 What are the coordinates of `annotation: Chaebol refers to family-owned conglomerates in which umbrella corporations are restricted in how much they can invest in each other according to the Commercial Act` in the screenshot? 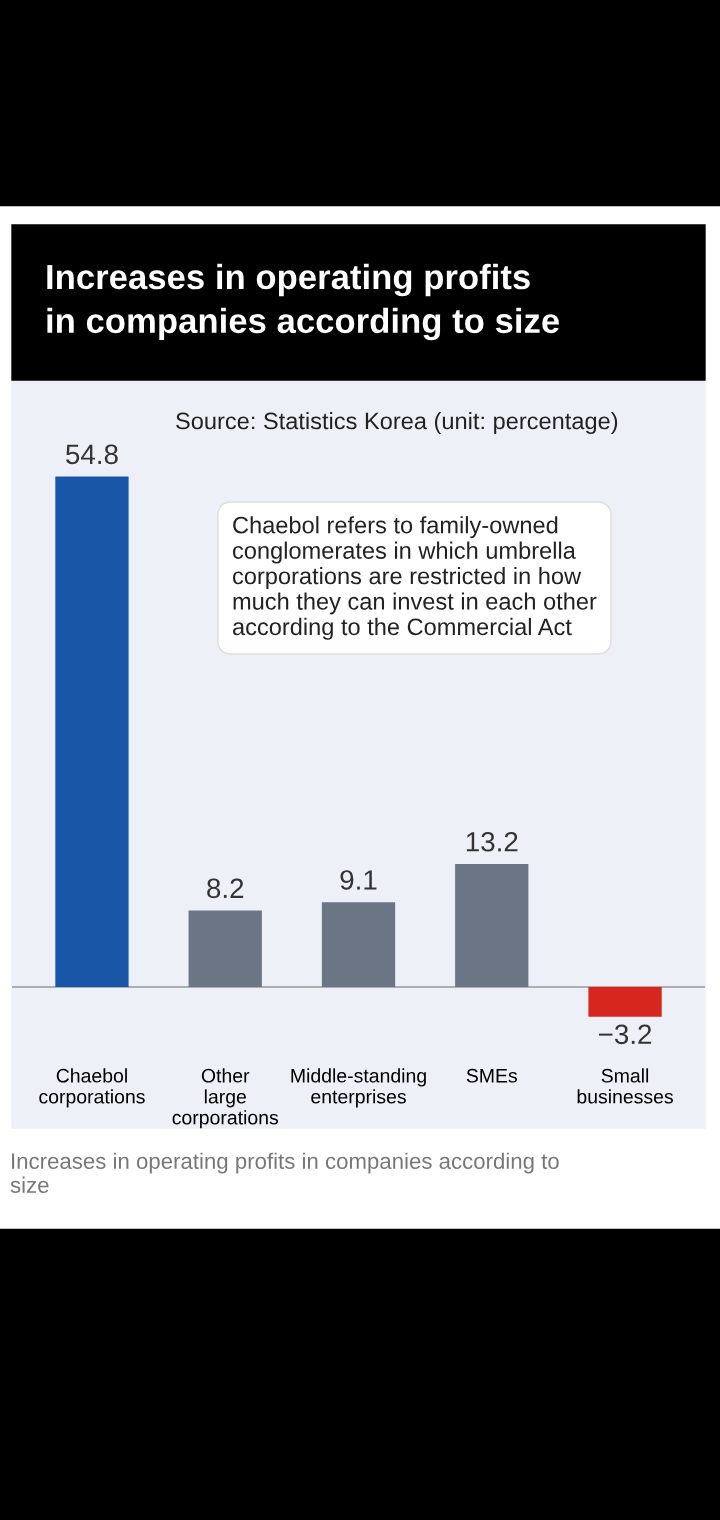 It's located at (415, 578).